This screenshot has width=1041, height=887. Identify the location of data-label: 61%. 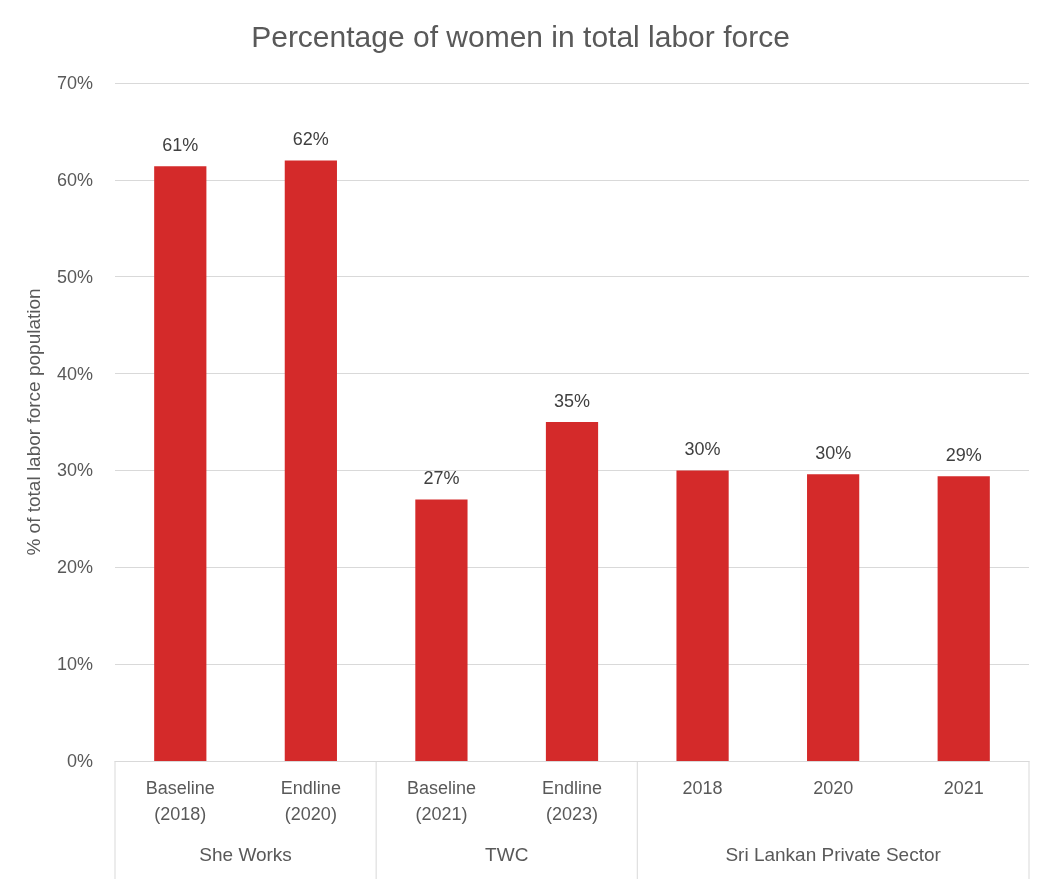
(180, 145).